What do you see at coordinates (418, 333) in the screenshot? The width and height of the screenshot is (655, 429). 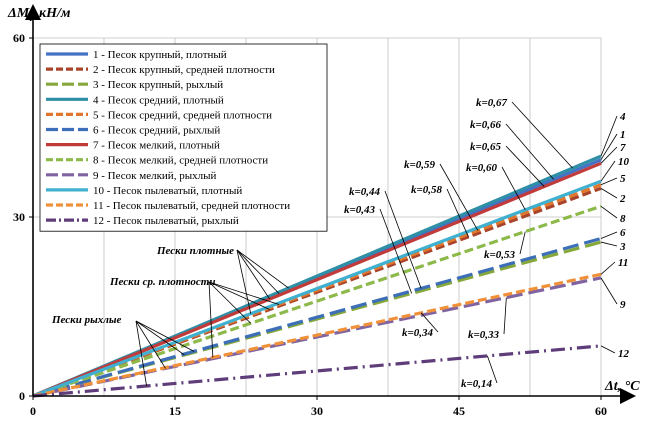 I see `k-label: k=0,34` at bounding box center [418, 333].